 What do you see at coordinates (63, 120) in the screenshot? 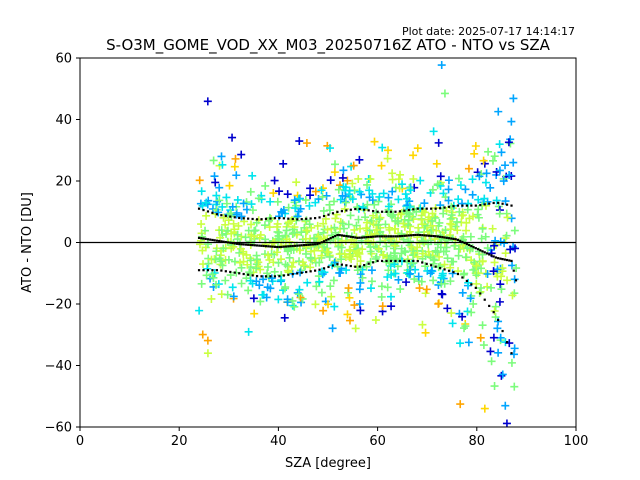
I see `y-tick-label-5: 40` at bounding box center [63, 120].